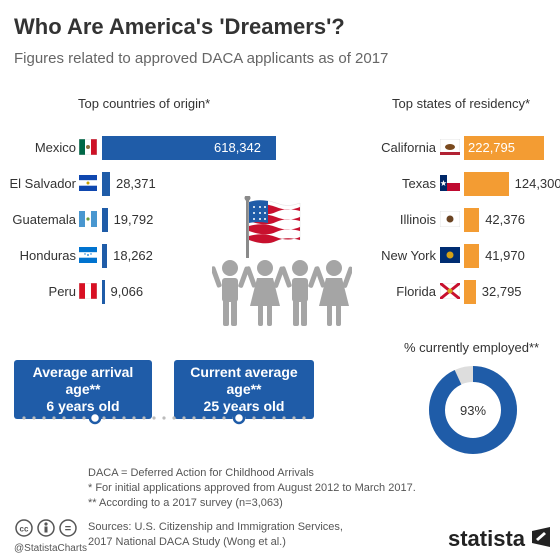 This screenshot has height=560, width=560. What do you see at coordinates (185, 503) in the screenshot?
I see `footnote-double-star: ** According to a 2017 survey (n=3,063)` at bounding box center [185, 503].